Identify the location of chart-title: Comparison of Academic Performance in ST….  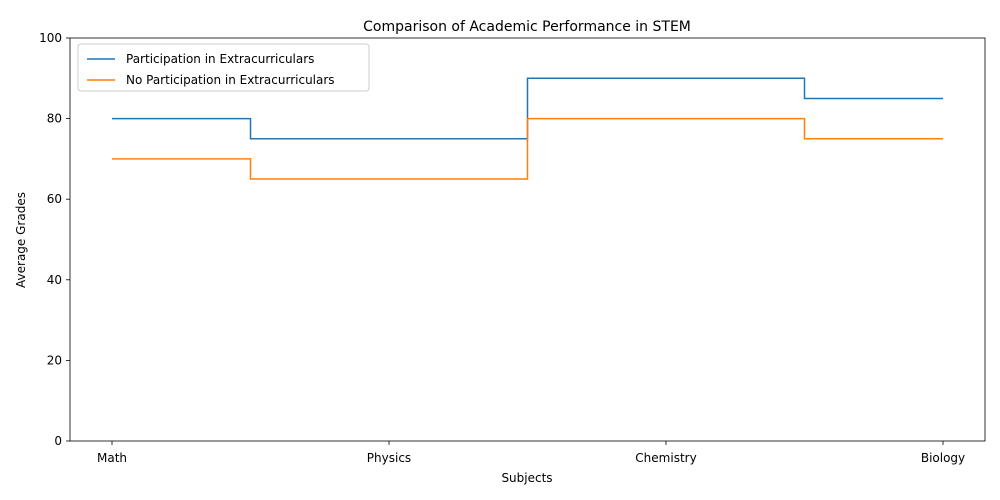
(527, 27).